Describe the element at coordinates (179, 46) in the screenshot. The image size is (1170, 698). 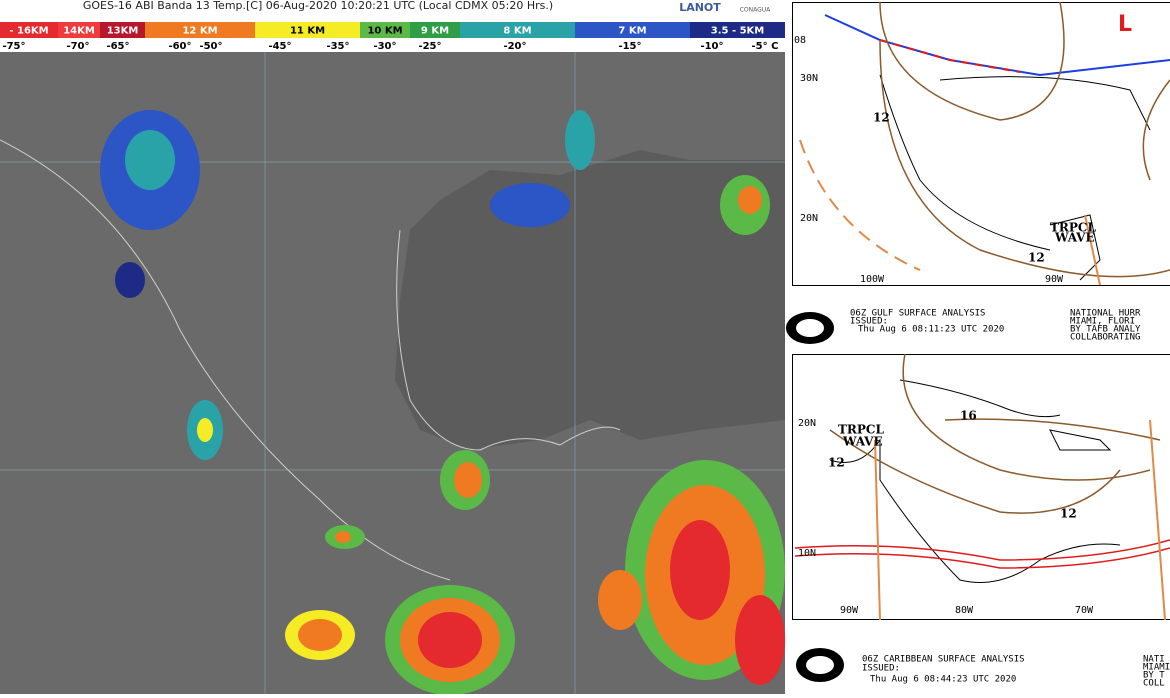
I see `temperature-label: -60°` at that location.